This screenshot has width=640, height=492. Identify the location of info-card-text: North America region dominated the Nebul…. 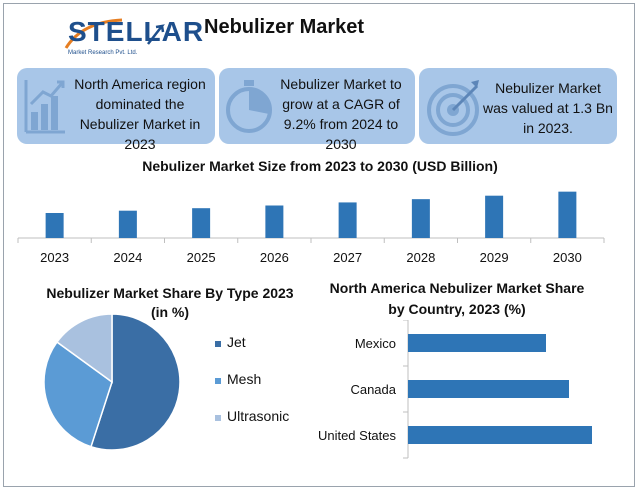
(140, 114).